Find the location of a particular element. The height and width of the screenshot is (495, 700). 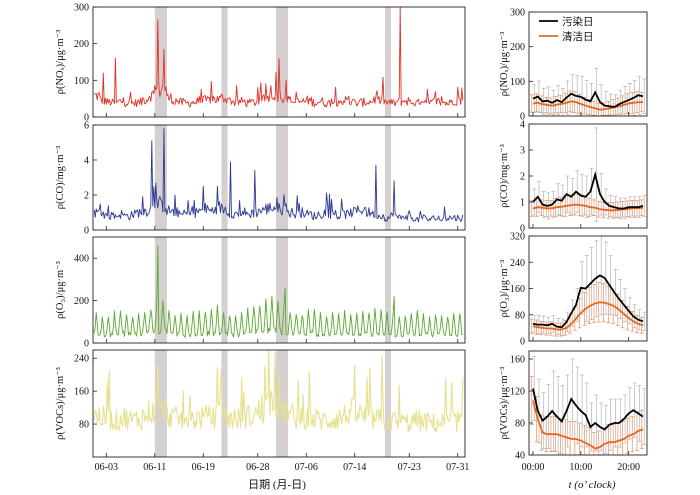

x-tick-label: 07-06 is located at coordinates (306, 467).